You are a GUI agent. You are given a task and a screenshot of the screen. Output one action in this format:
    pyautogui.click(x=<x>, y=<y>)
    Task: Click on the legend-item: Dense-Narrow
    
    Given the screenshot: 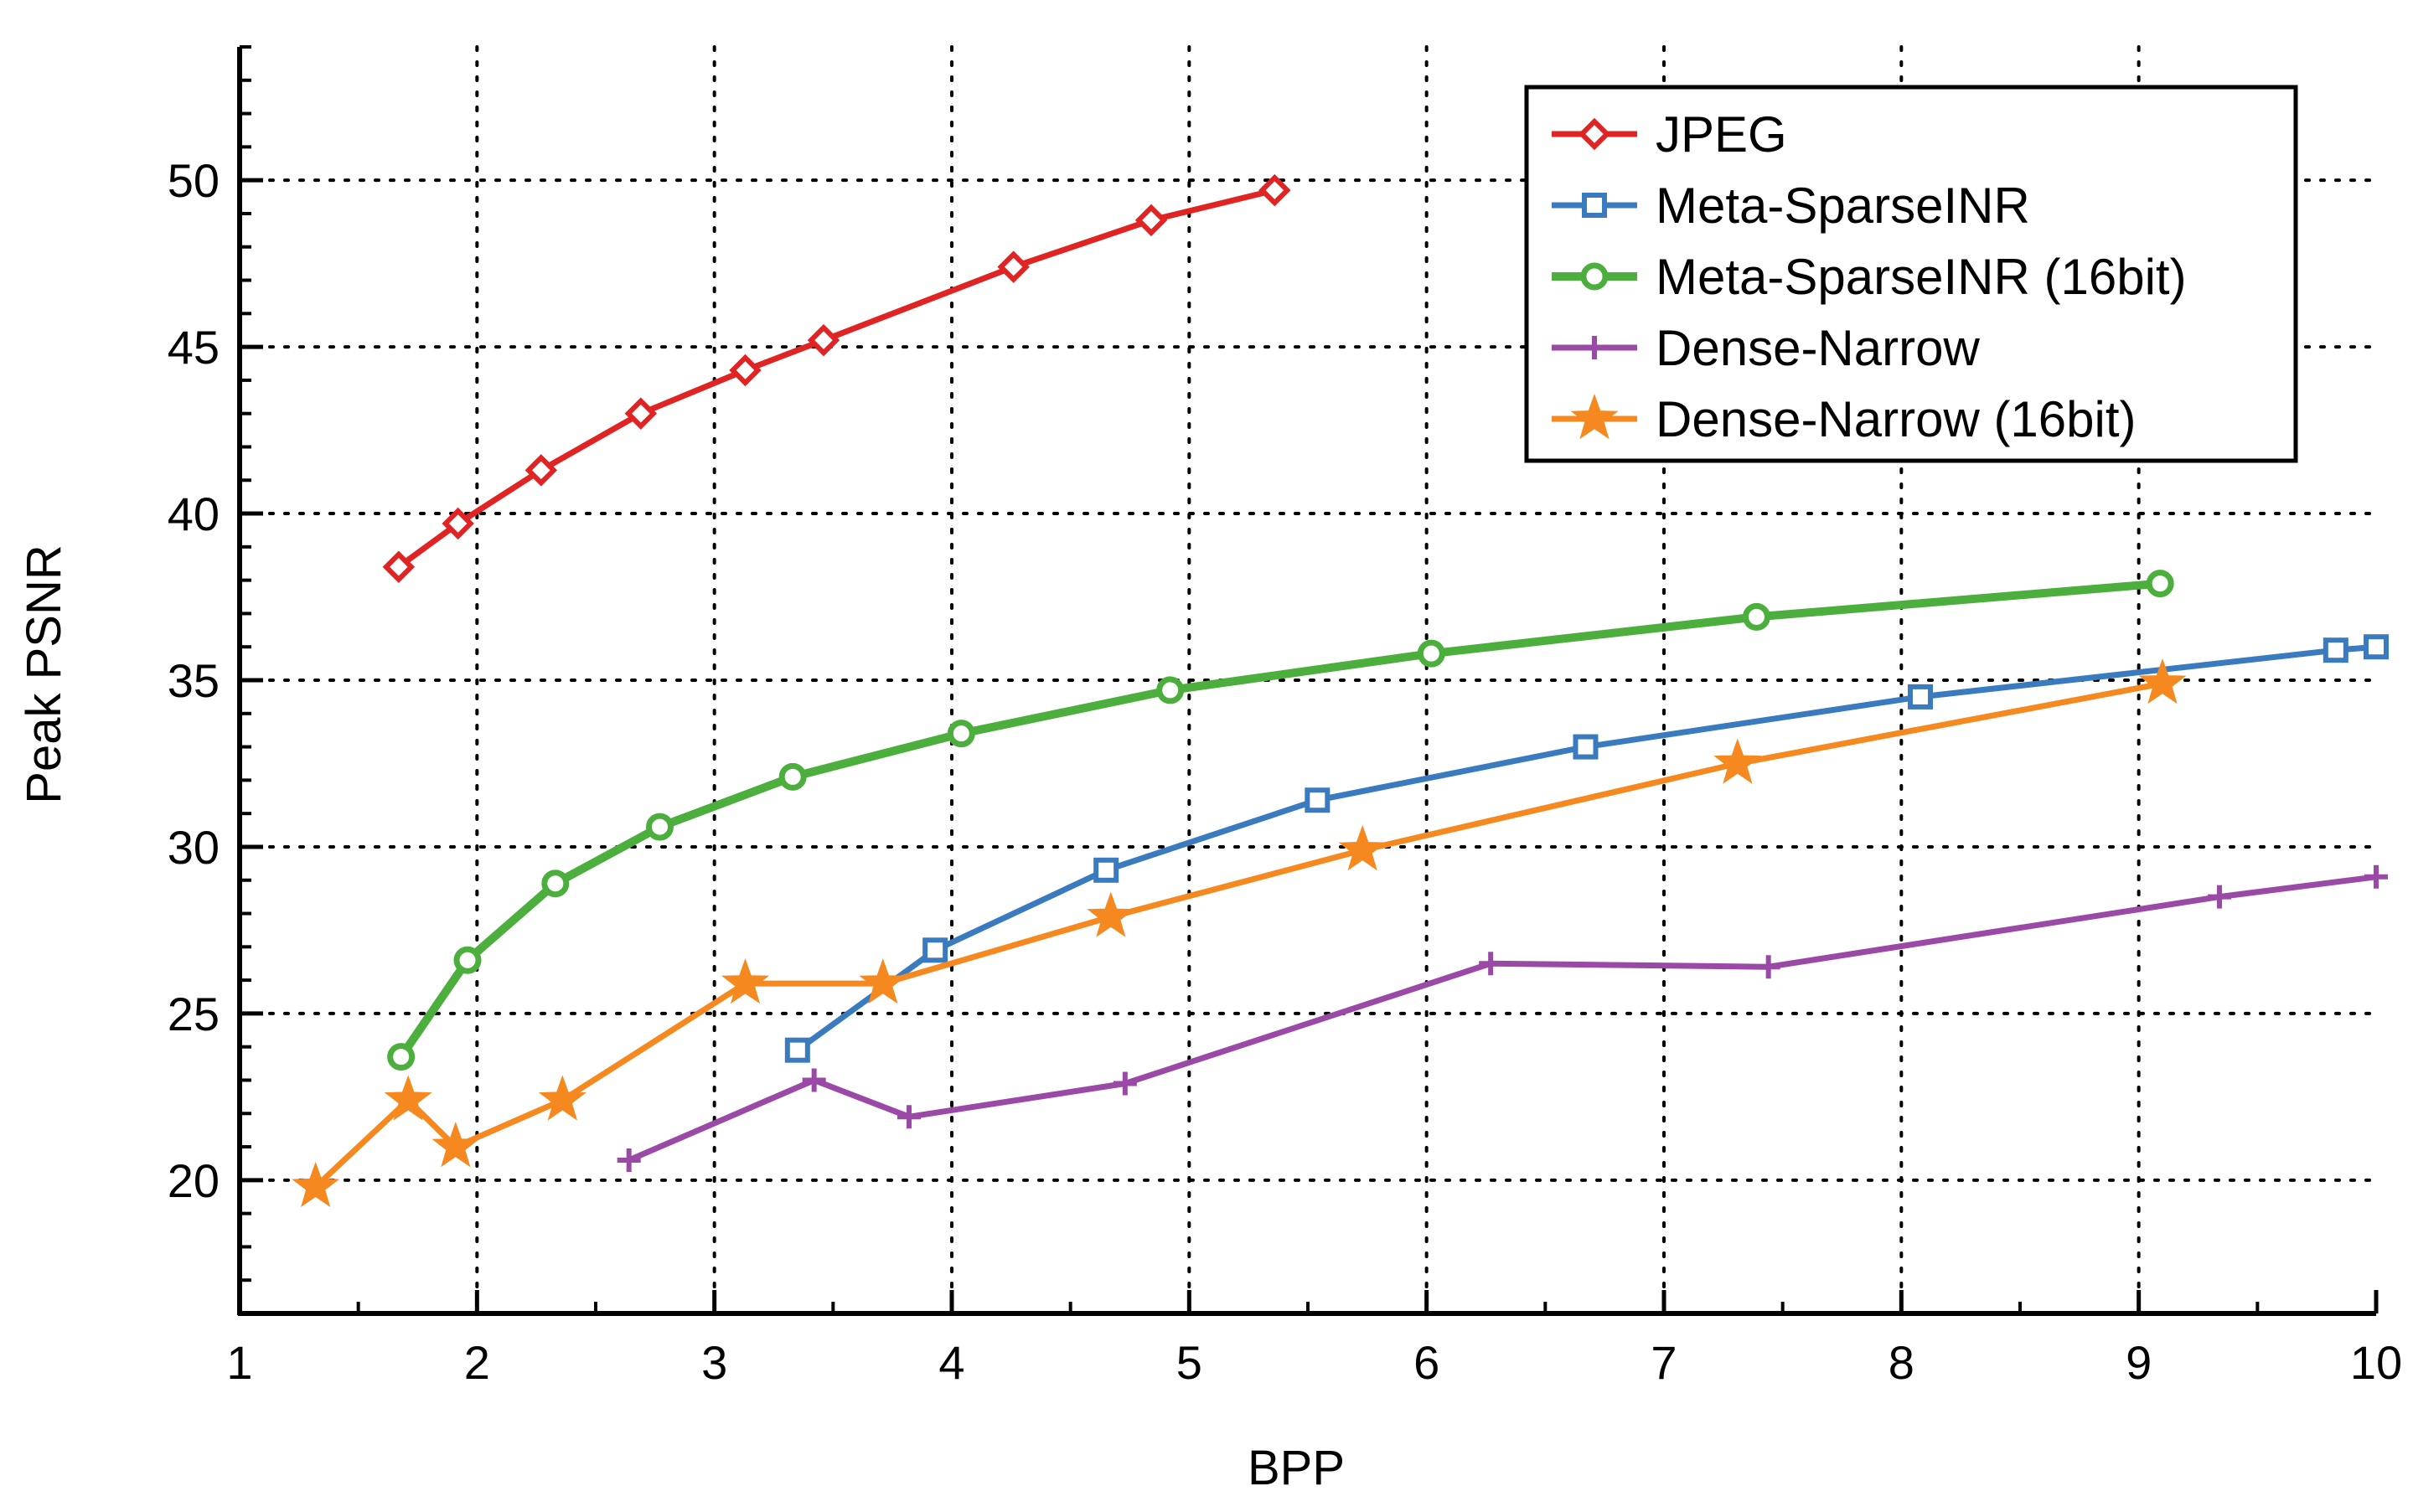 What is the action you would take?
    pyautogui.click(x=1766, y=348)
    